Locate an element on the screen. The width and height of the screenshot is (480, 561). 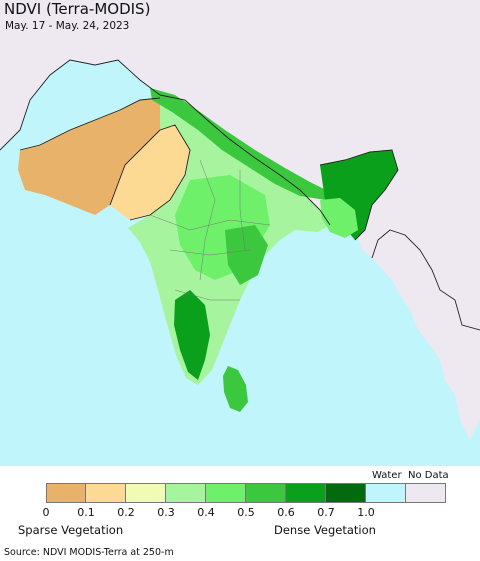
legend-tick: 0.1 is located at coordinates (86, 512).